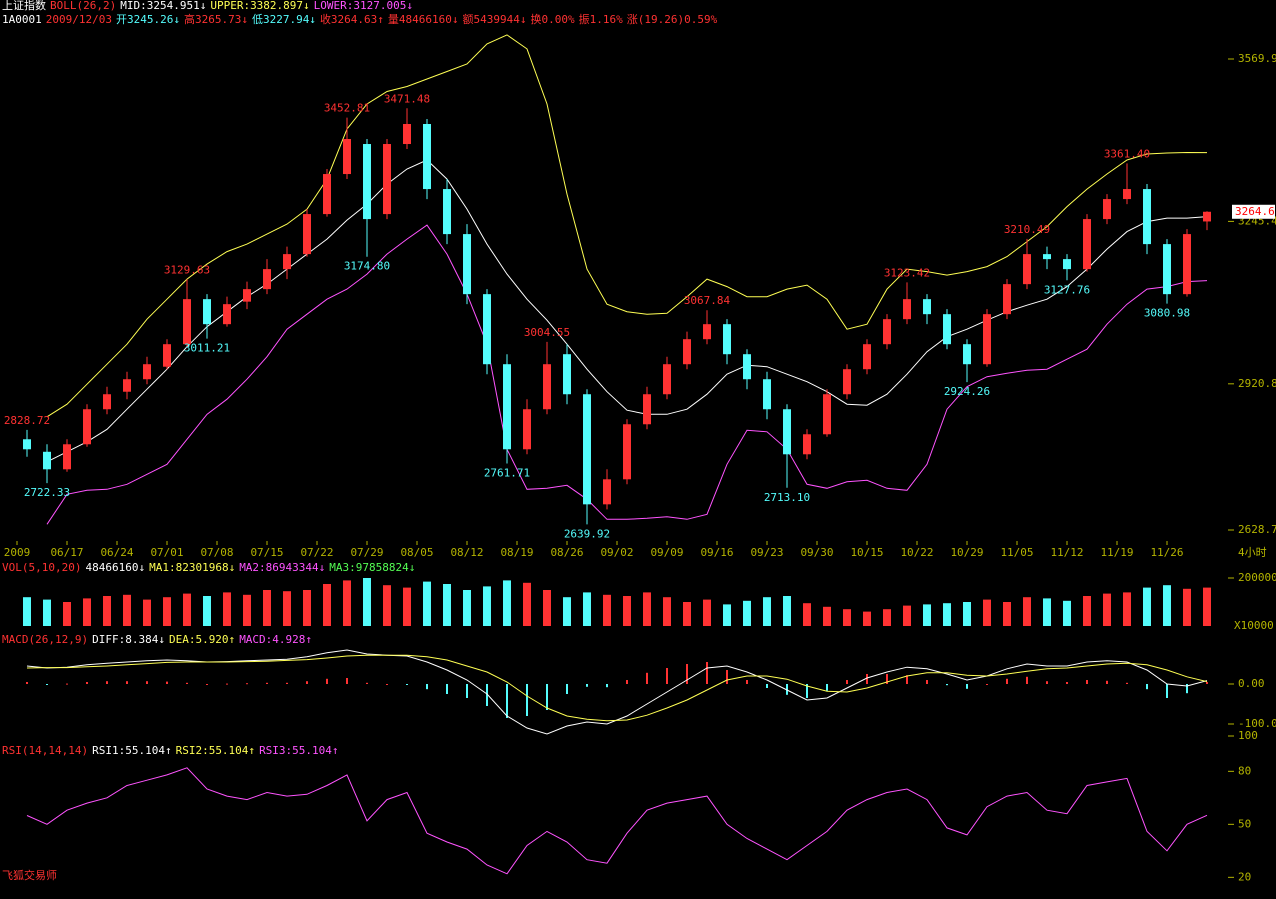  I want to click on y-tick-label: 2628.7, so click(1257, 529).